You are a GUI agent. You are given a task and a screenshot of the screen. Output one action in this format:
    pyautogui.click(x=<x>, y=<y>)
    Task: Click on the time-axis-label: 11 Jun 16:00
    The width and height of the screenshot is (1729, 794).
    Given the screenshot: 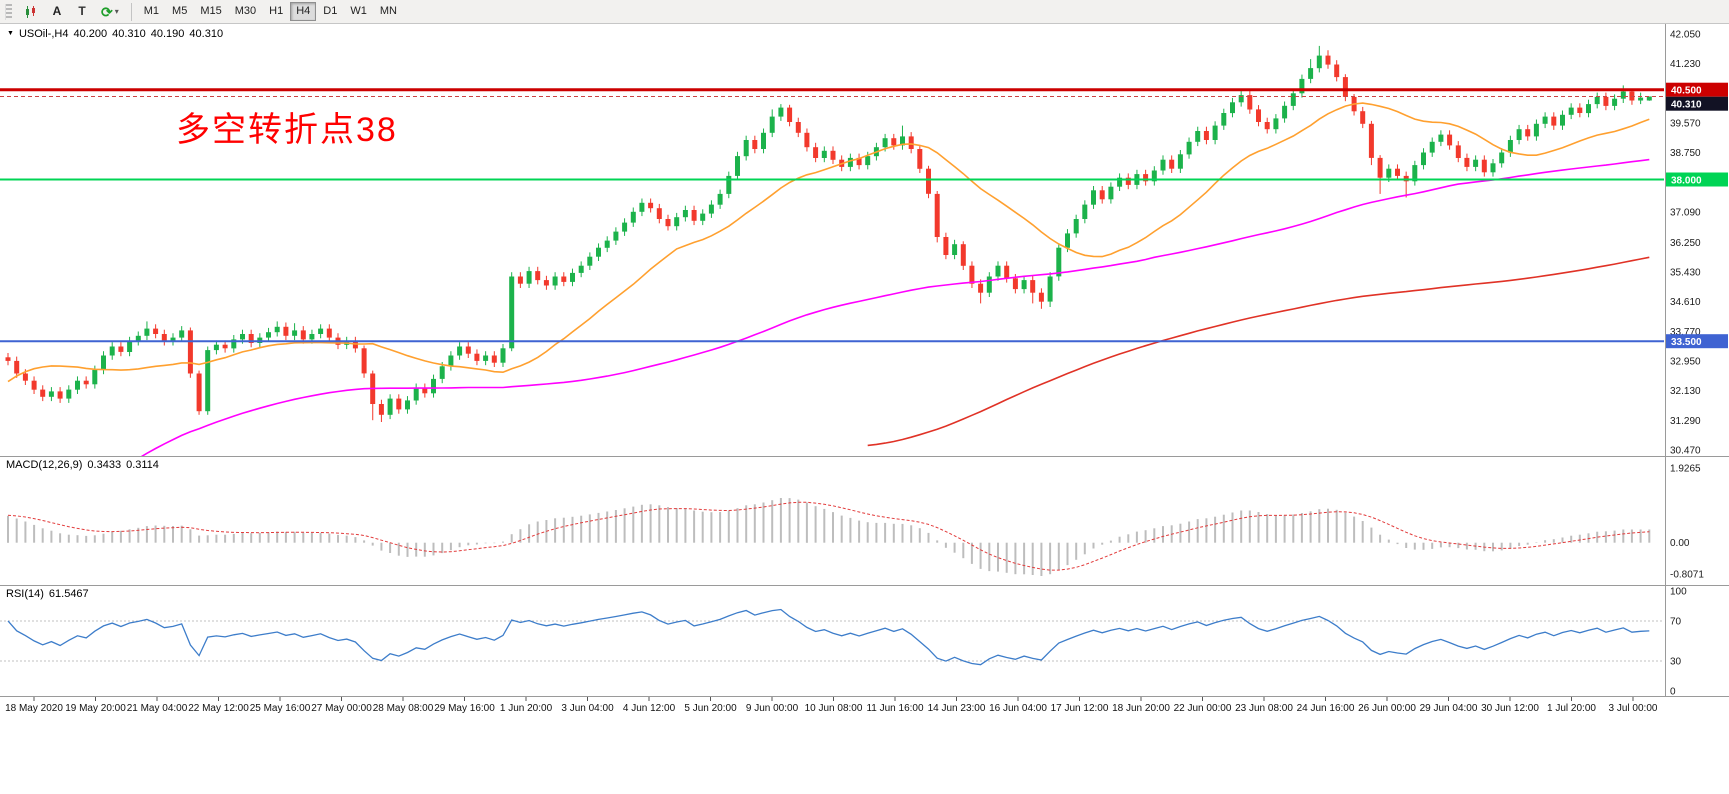 What is the action you would take?
    pyautogui.click(x=895, y=708)
    